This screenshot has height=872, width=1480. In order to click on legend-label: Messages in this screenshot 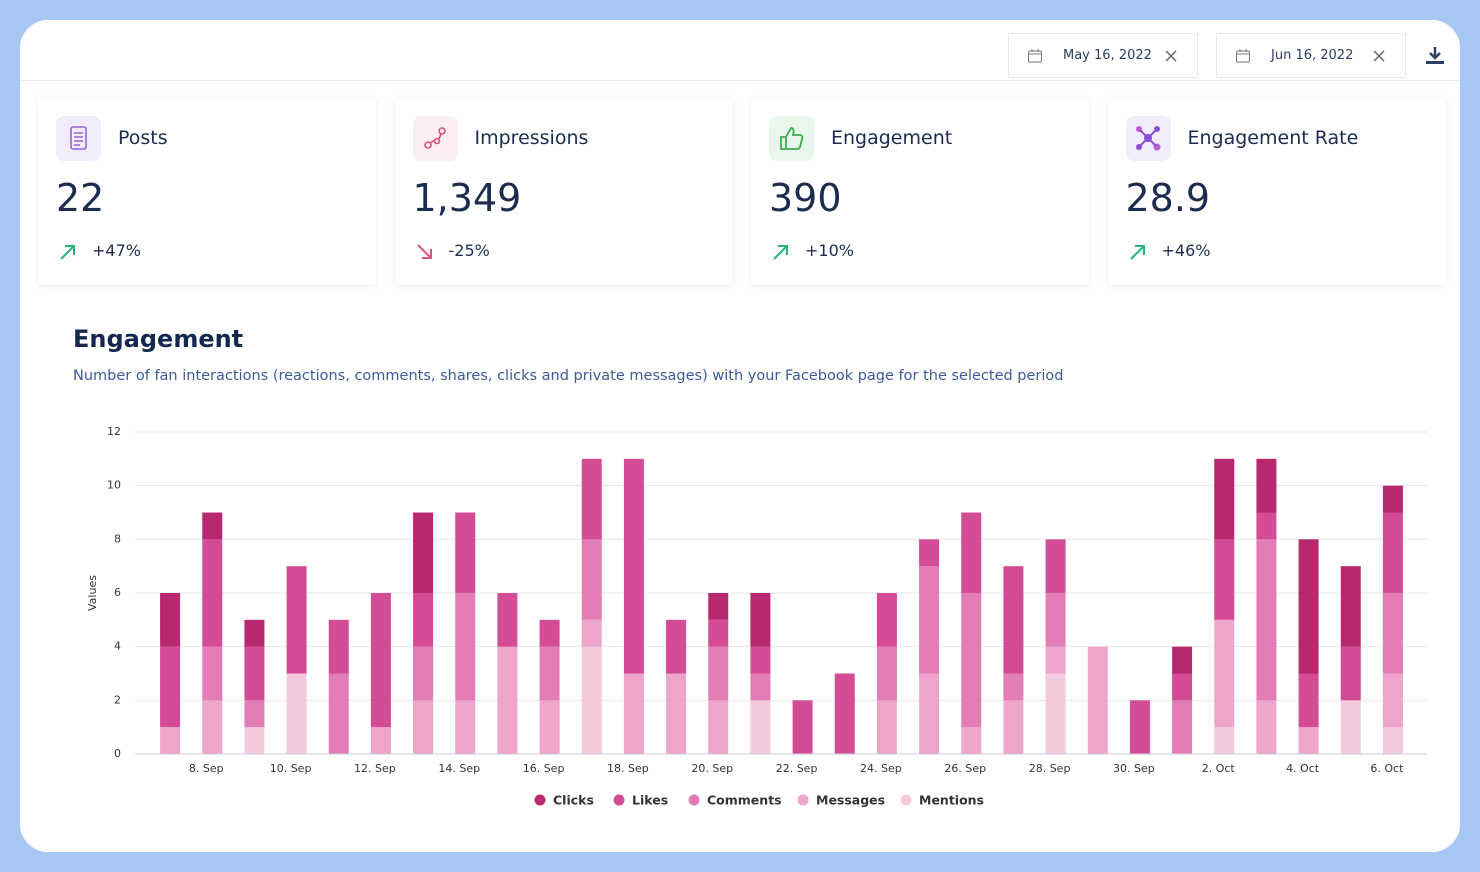, I will do `click(850, 800)`.